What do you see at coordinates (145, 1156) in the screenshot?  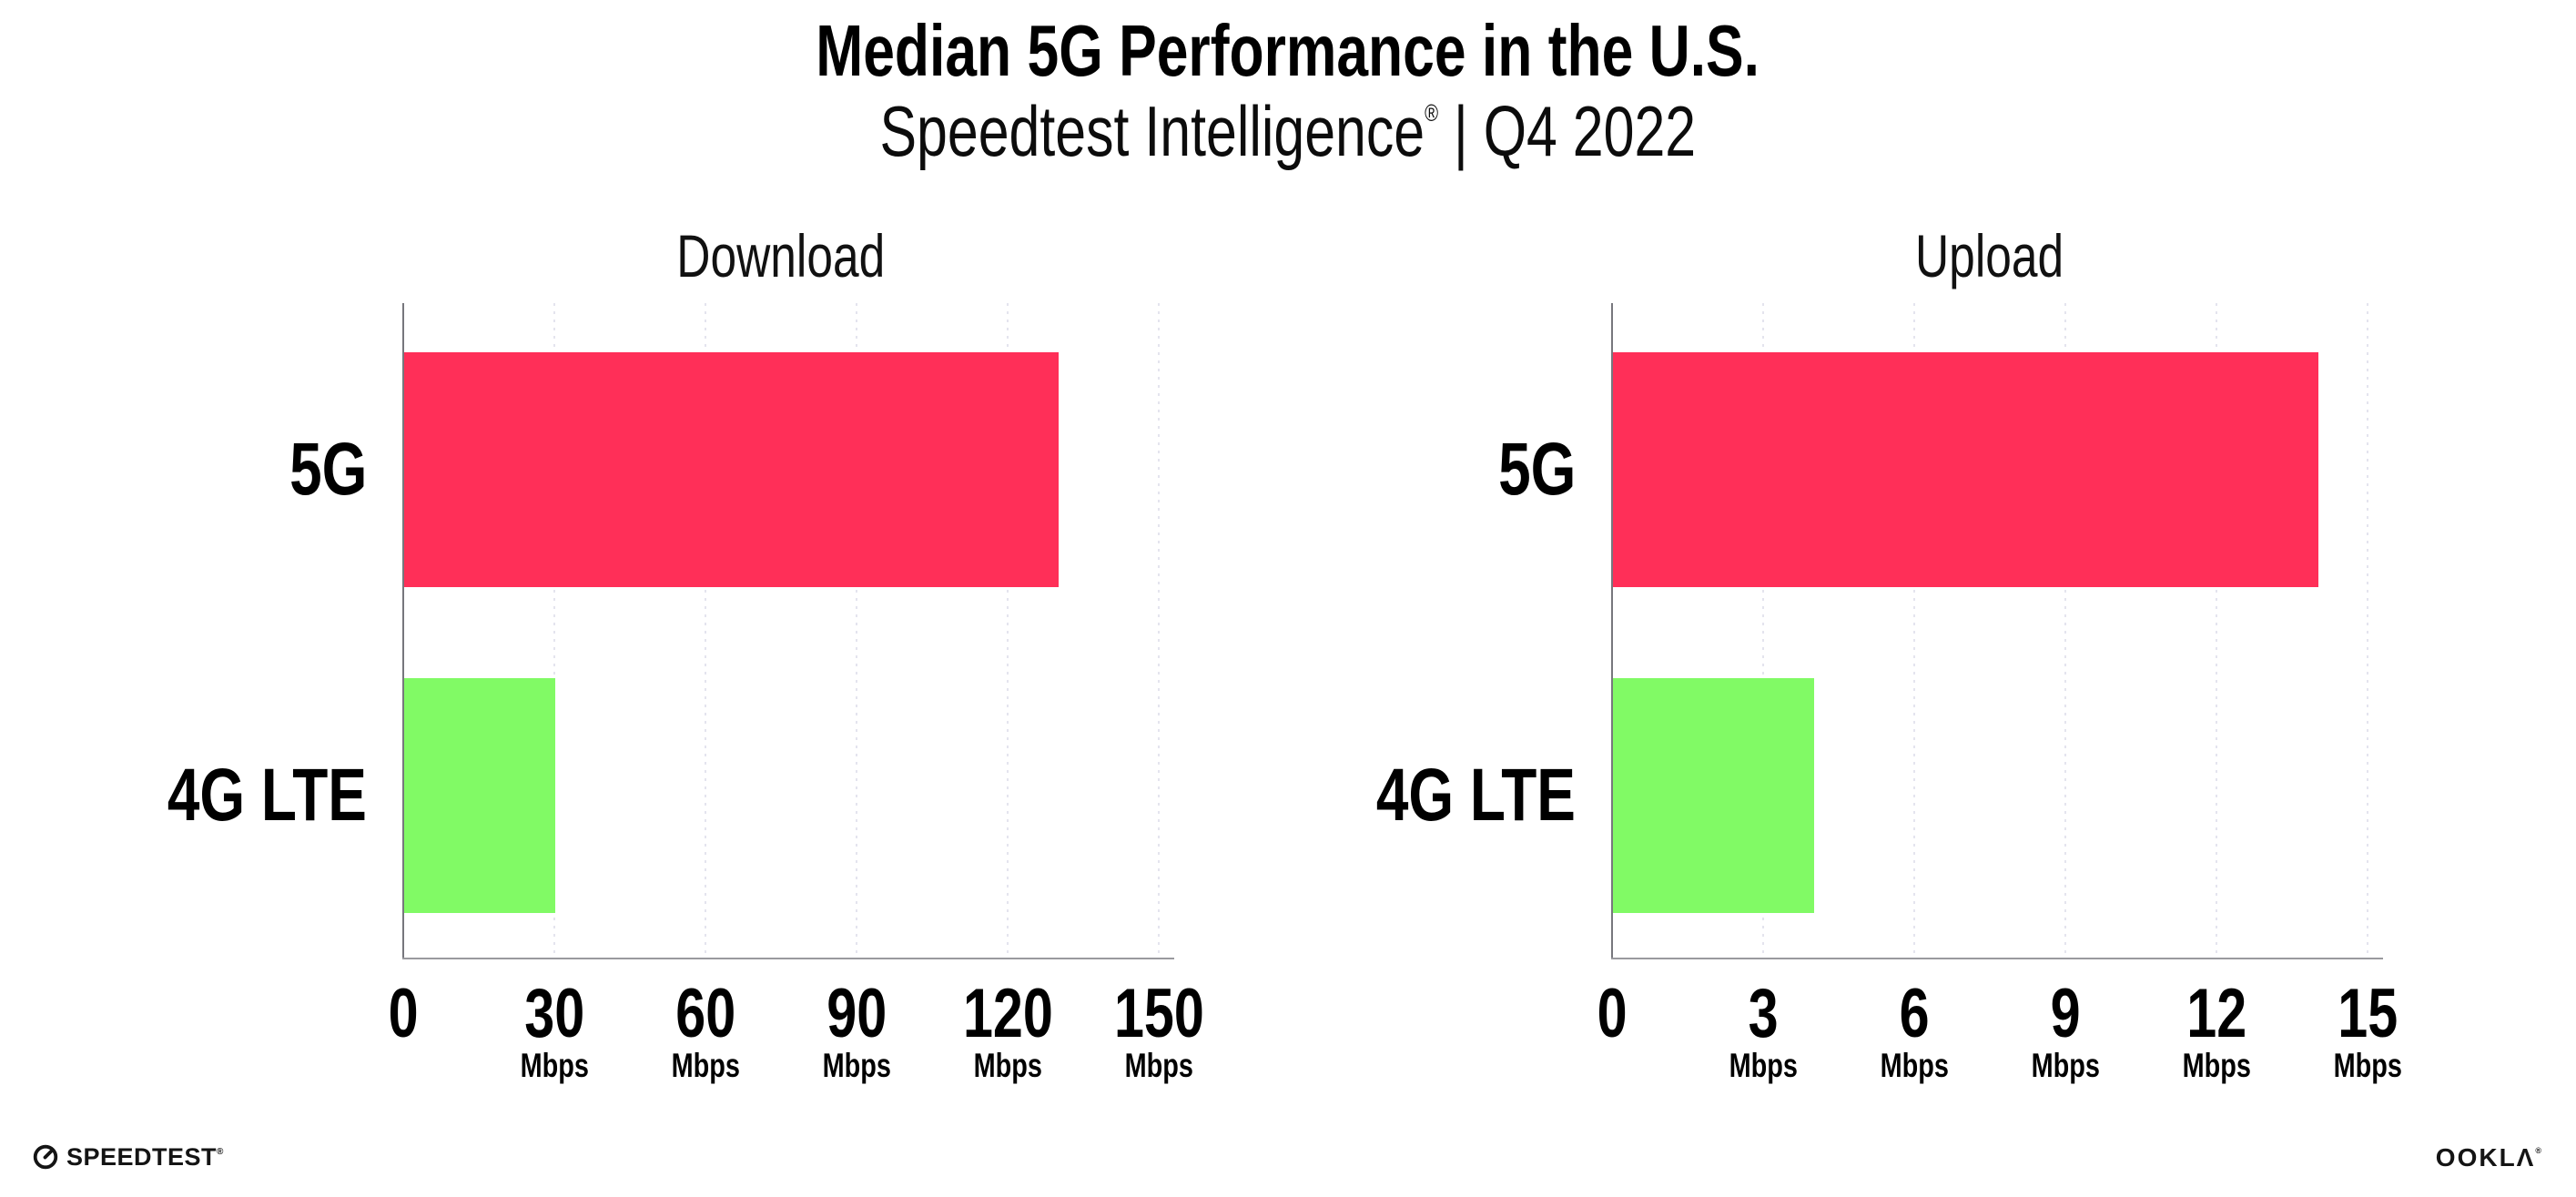 I see `speedtest-wordmark: SPEEDTEST®` at bounding box center [145, 1156].